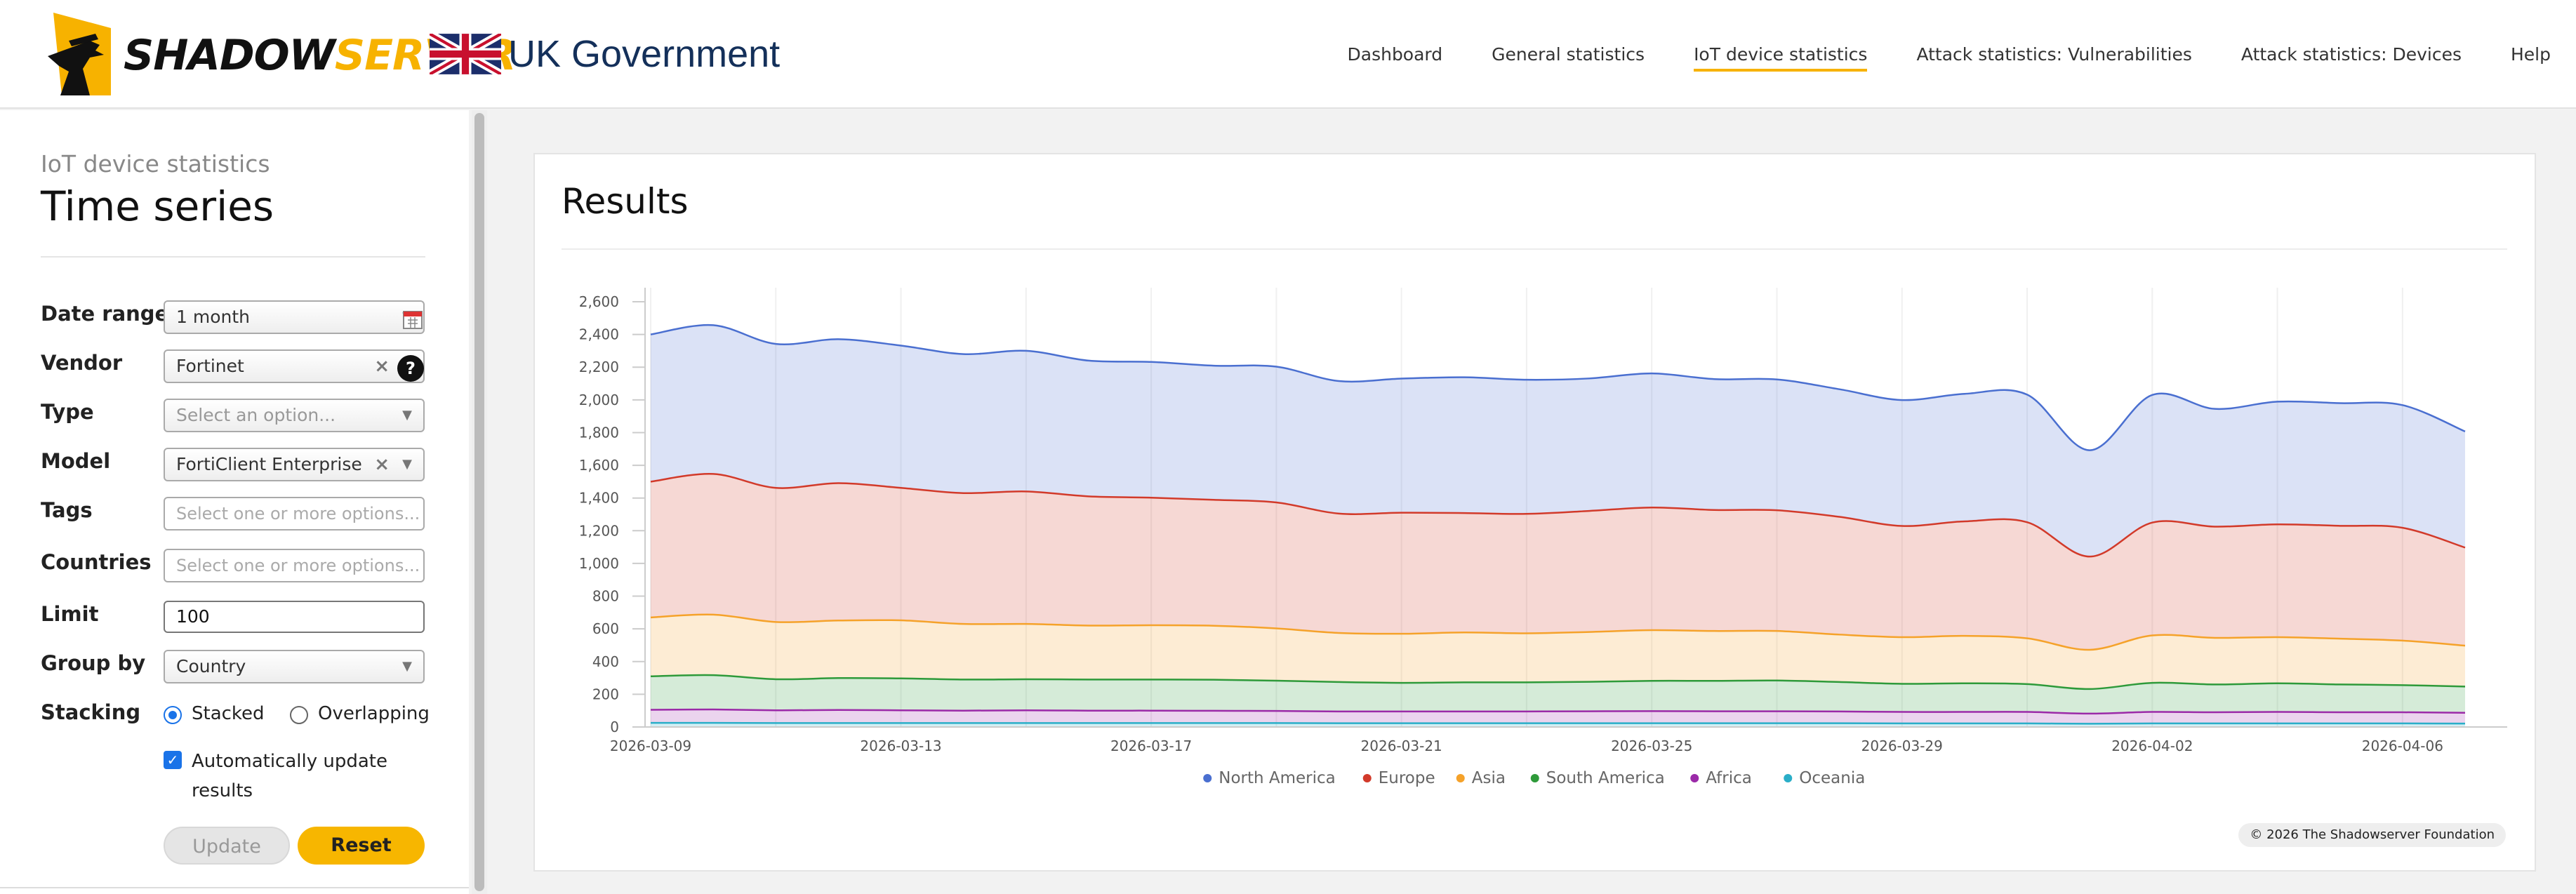  What do you see at coordinates (235, 887) in the screenshot?
I see `sidebar-divider` at bounding box center [235, 887].